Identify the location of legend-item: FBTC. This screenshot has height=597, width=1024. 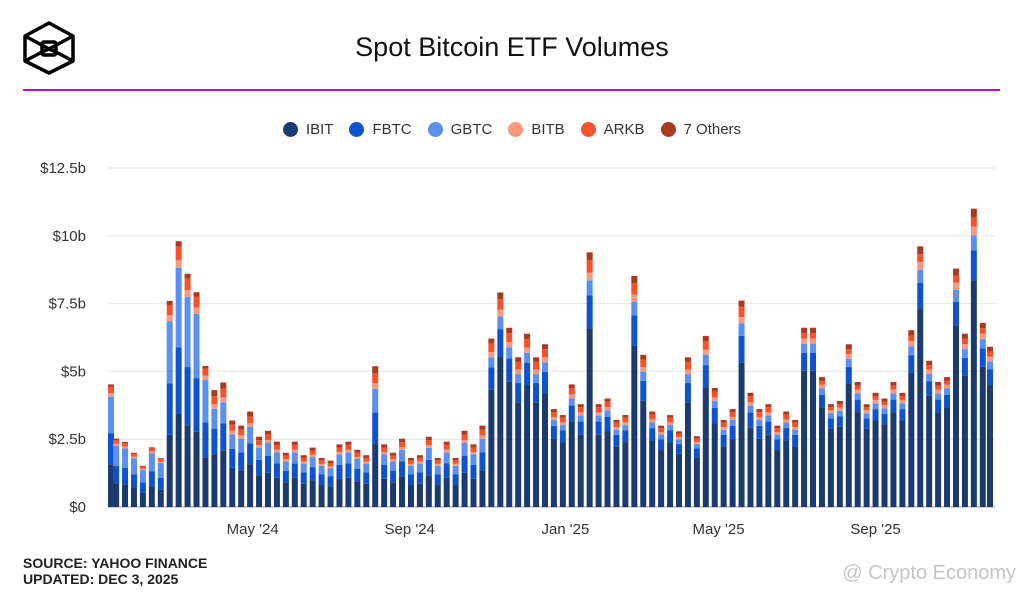
(380, 129).